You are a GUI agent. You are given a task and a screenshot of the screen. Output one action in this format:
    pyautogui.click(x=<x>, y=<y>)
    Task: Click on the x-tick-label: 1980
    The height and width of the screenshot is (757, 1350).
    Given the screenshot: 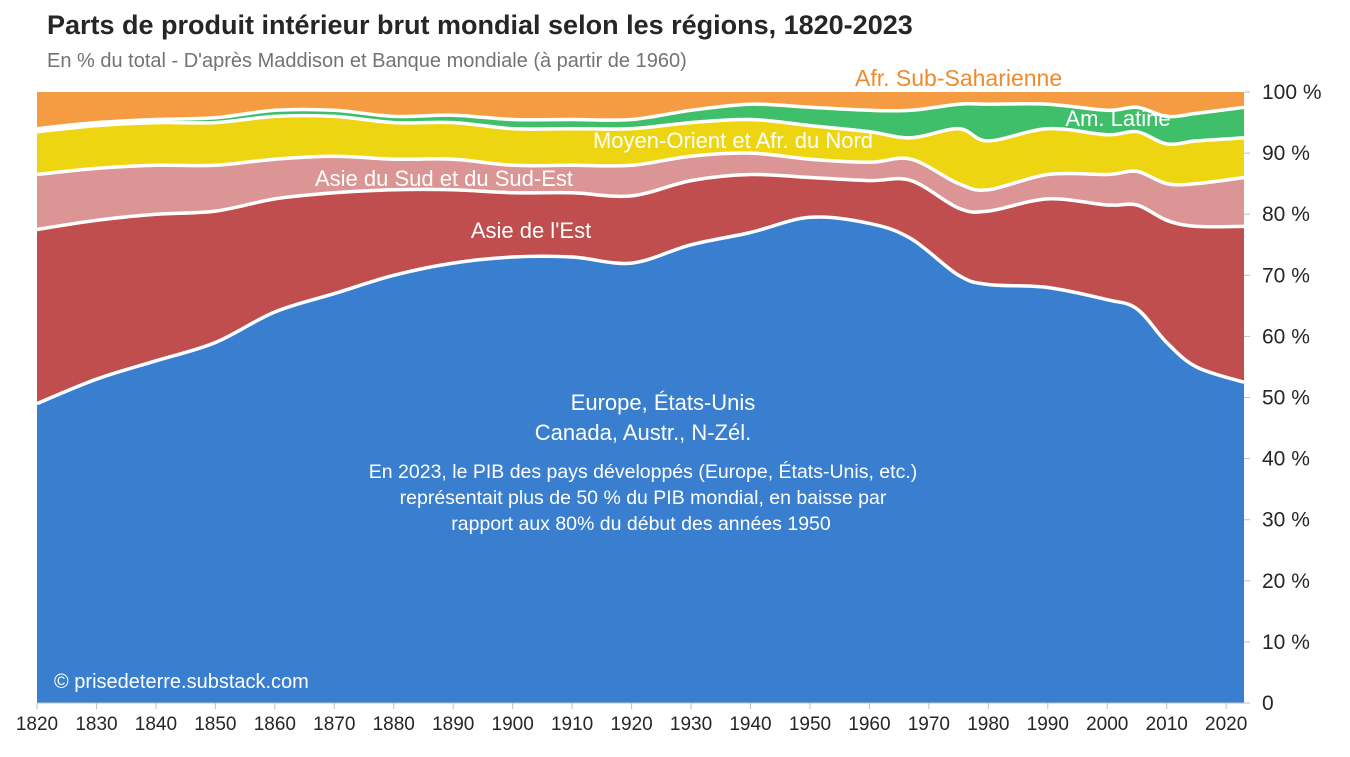 What is the action you would take?
    pyautogui.click(x=988, y=724)
    